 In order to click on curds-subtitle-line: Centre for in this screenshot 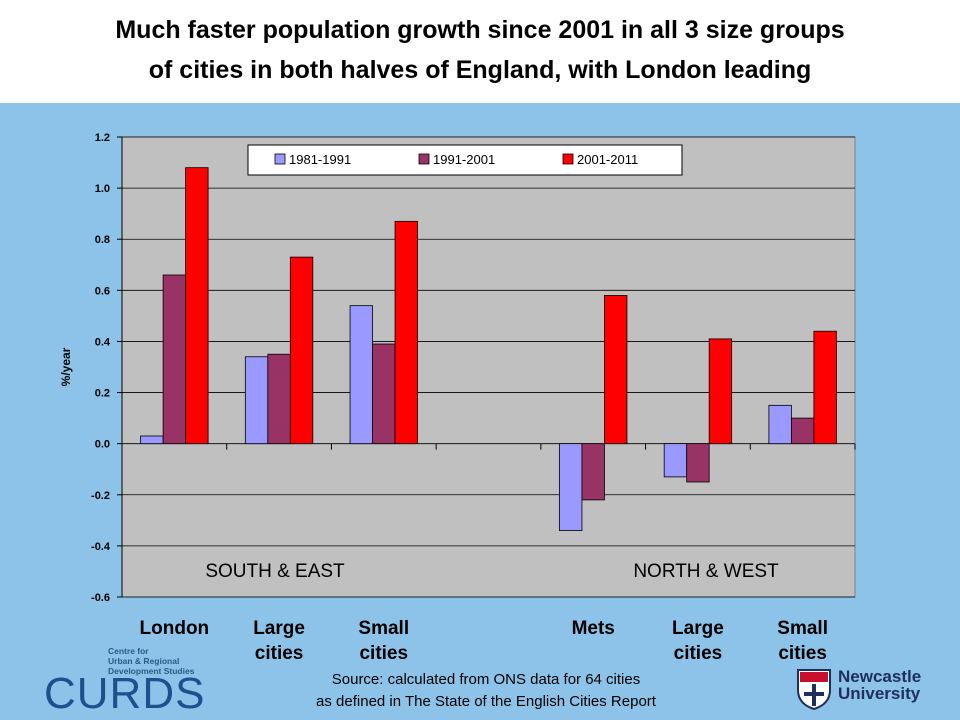, I will do `click(128, 651)`.